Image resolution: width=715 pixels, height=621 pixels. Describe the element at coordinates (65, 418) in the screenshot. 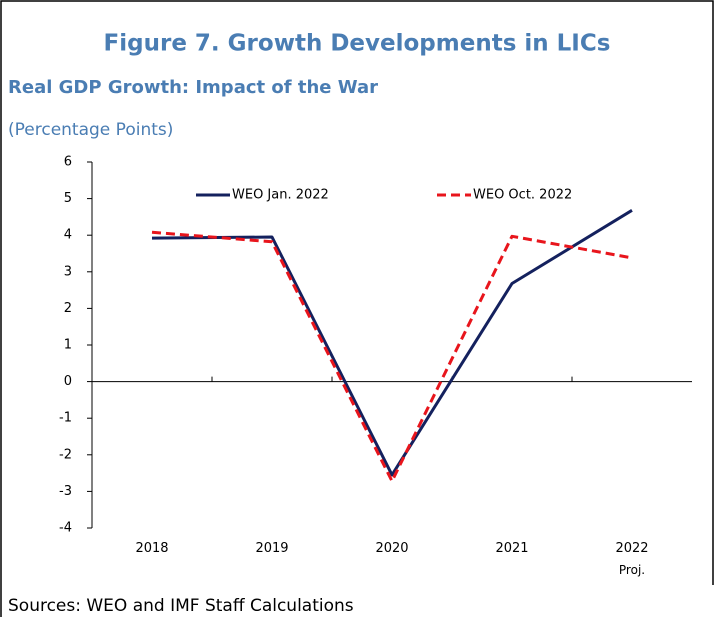

I see `y-tick-label: -1` at that location.